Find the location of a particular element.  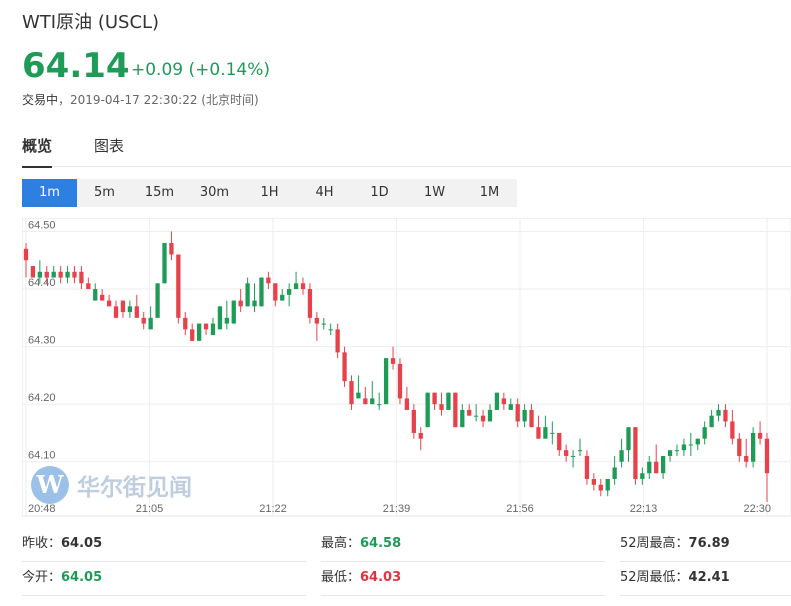

watermark: W 华尔街见闻 is located at coordinates (111, 485).